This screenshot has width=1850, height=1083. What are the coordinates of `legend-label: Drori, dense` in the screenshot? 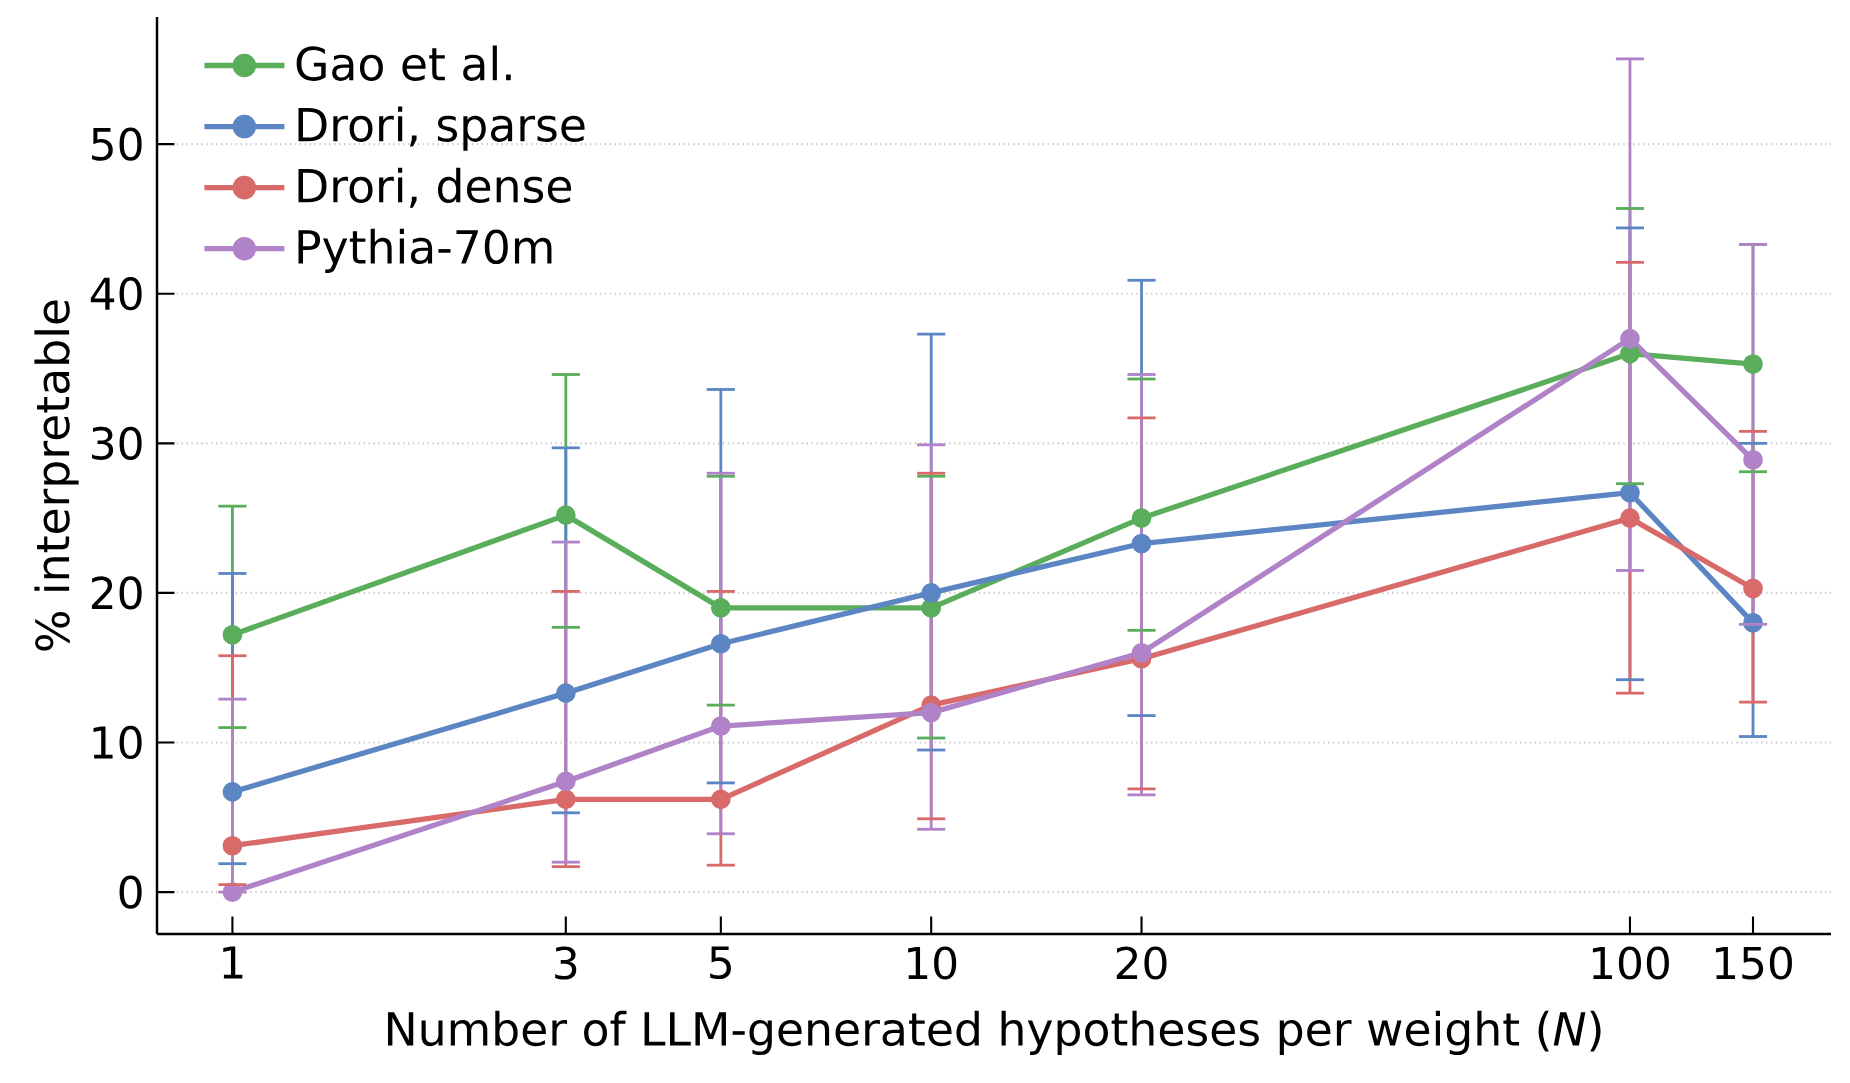 It's located at (435, 187).